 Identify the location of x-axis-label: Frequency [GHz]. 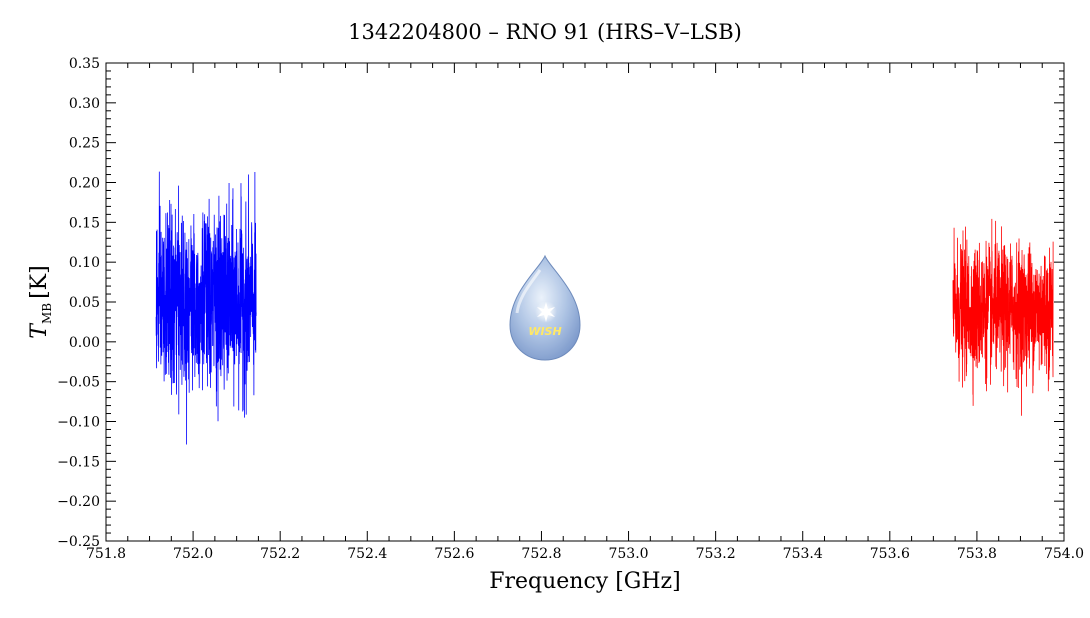
(585, 581).